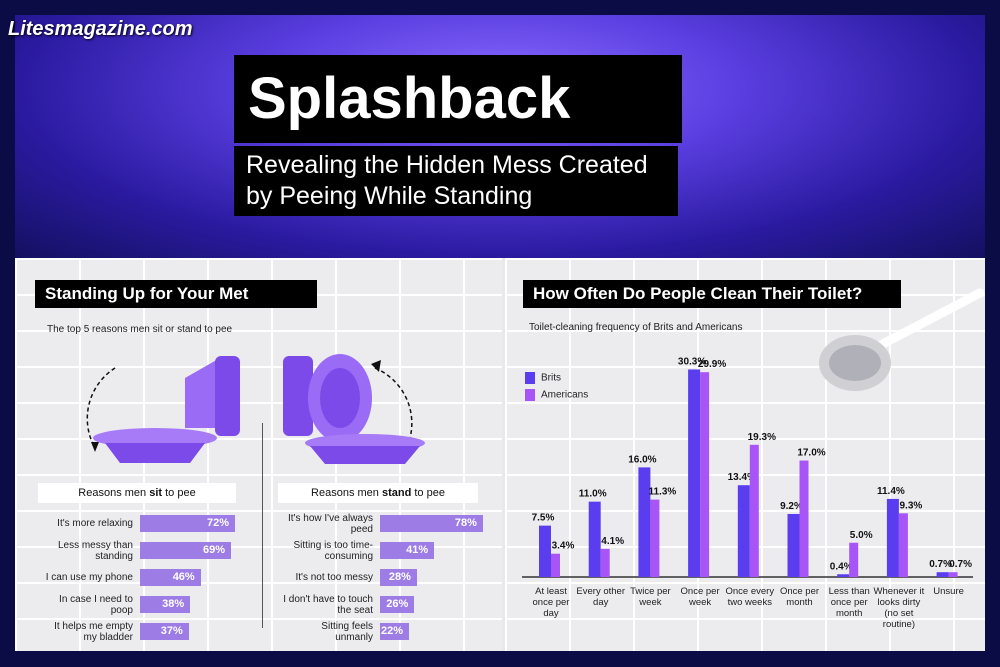 The height and width of the screenshot is (667, 1000). What do you see at coordinates (170, 577) in the screenshot?
I see `sit-reason-bar: 46%` at bounding box center [170, 577].